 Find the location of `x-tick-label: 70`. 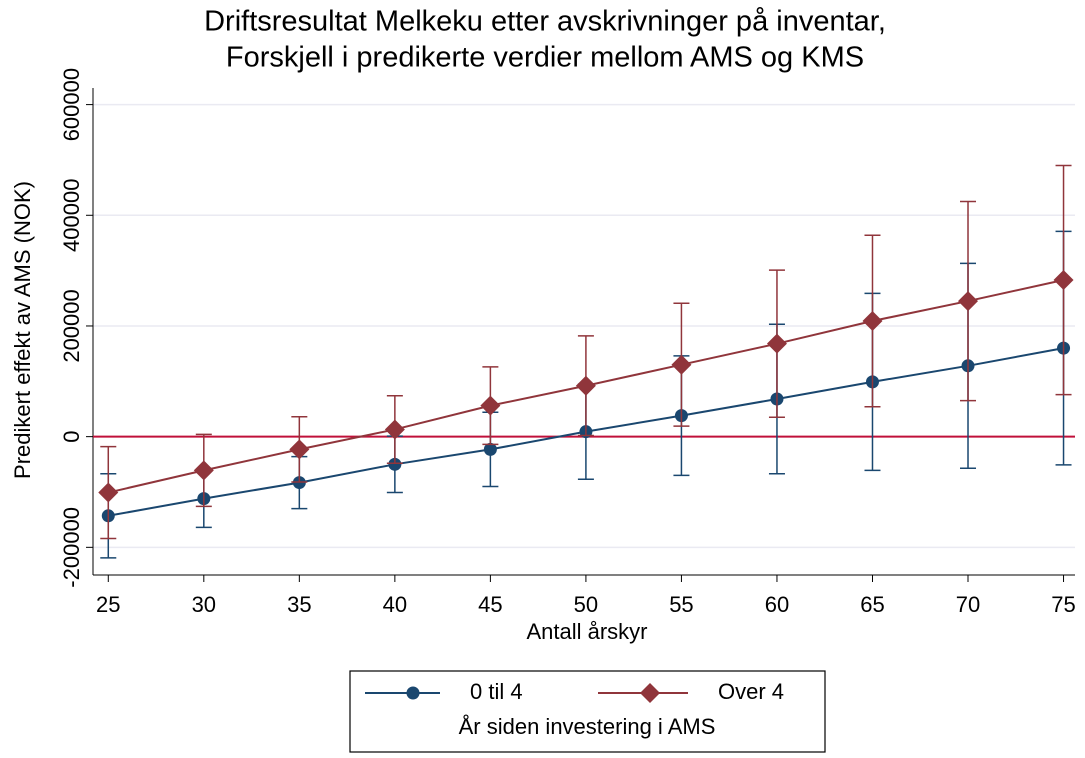

x-tick-label: 70 is located at coordinates (968, 604).